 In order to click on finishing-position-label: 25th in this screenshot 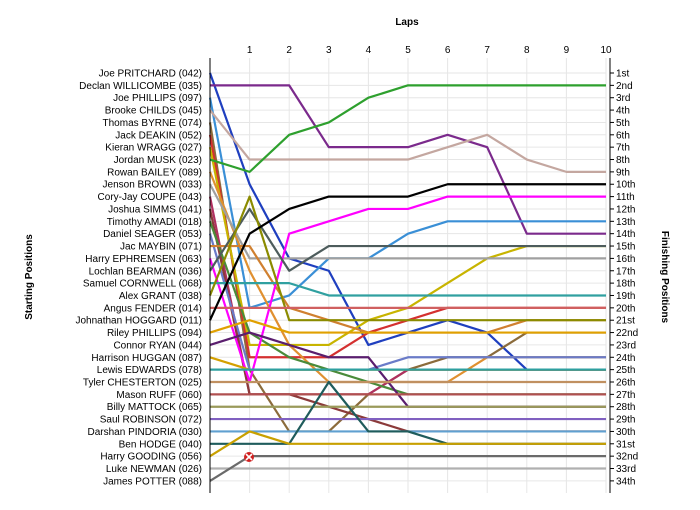, I will do `click(625, 370)`.